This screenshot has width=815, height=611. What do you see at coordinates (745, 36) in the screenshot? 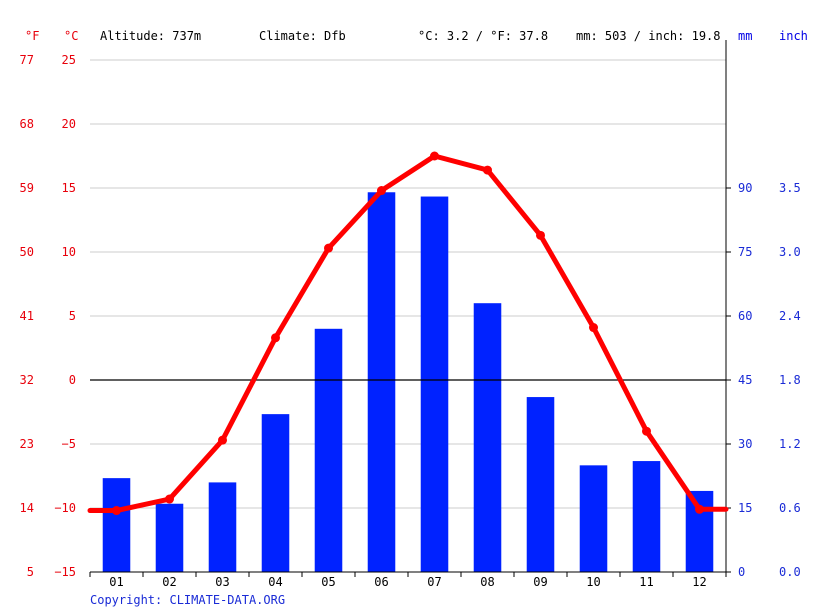
I see `unit-mm-label: mm` at bounding box center [745, 36].